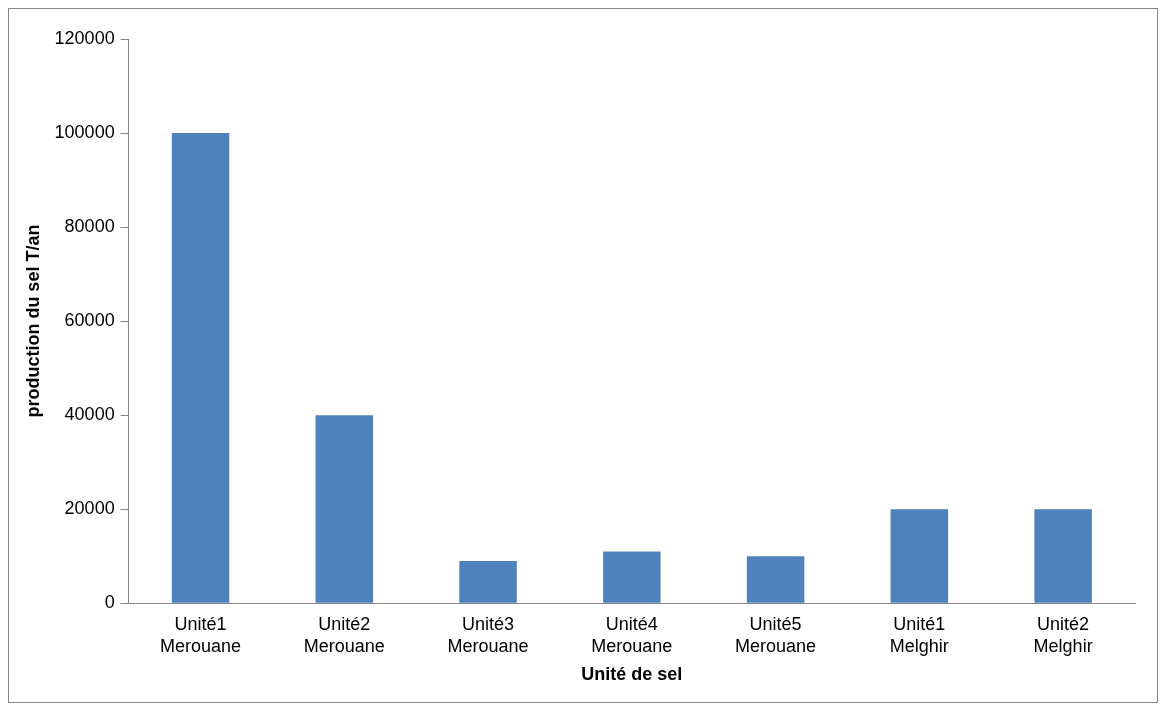 The image size is (1171, 715). What do you see at coordinates (344, 634) in the screenshot?
I see `x-tick-label: Unité2 Merouane` at bounding box center [344, 634].